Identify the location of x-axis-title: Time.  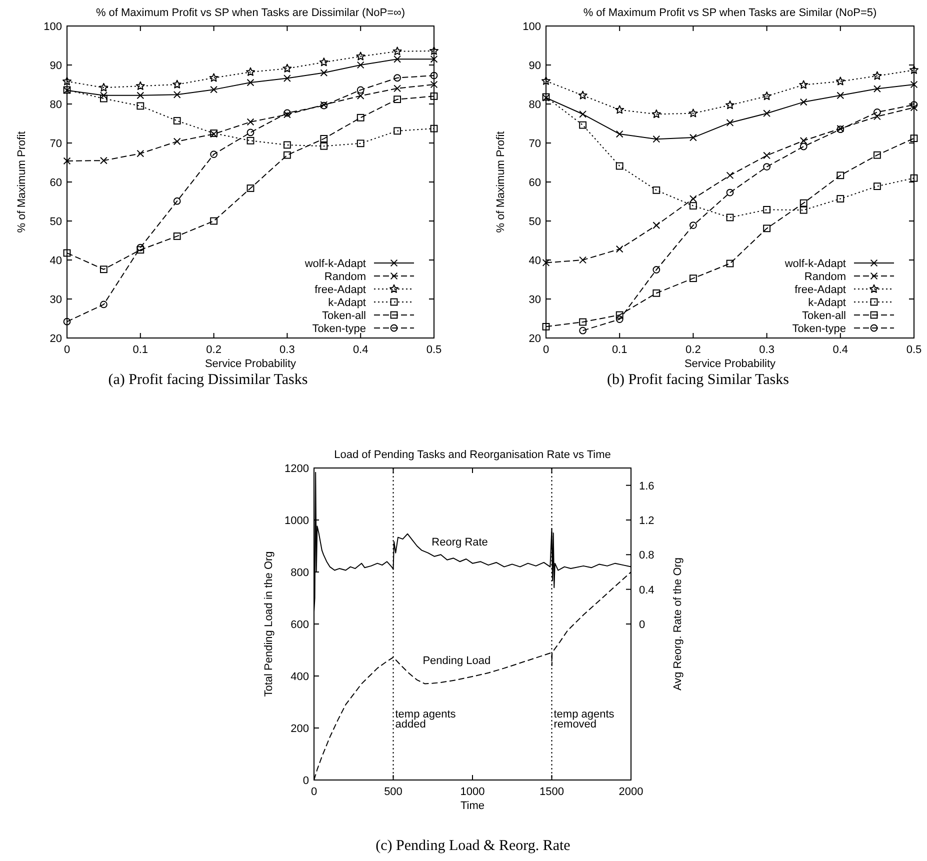
(472, 806).